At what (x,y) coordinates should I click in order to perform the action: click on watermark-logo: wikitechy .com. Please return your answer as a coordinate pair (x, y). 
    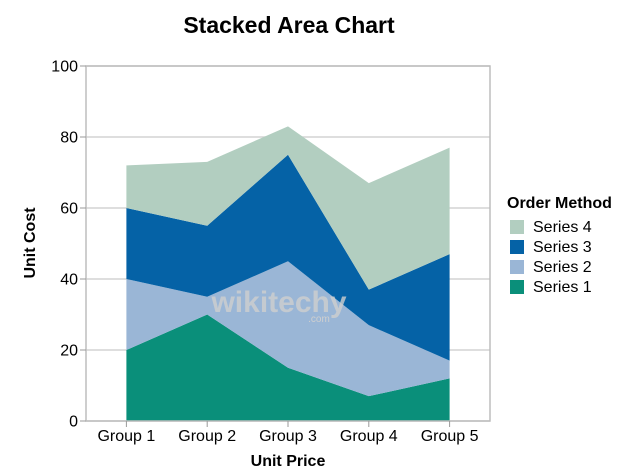
    Looking at the image, I should click on (278, 305).